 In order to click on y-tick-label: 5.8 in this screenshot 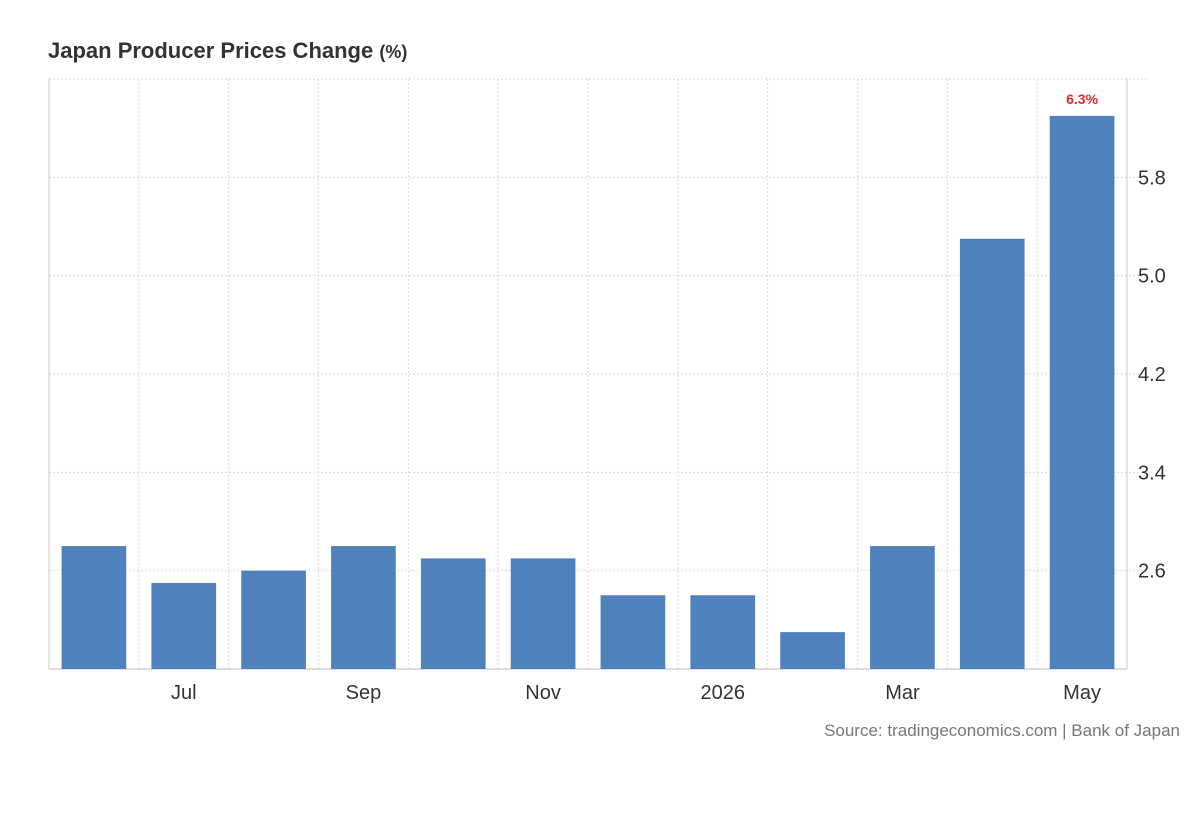, I will do `click(1152, 178)`.